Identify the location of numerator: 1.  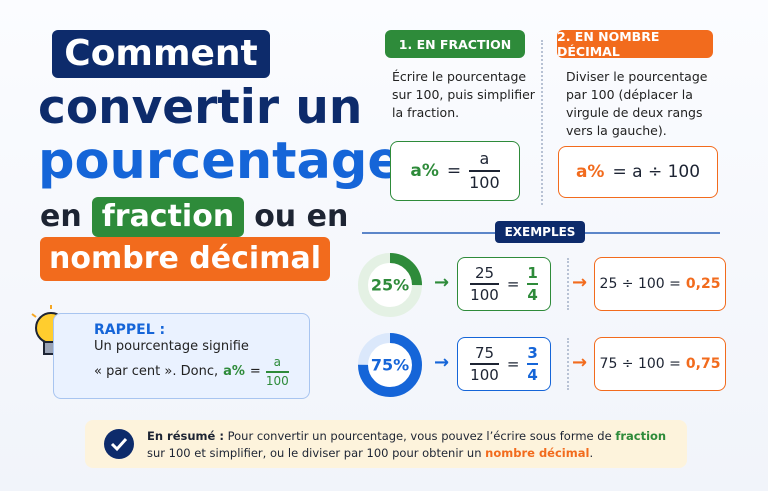
(532, 272).